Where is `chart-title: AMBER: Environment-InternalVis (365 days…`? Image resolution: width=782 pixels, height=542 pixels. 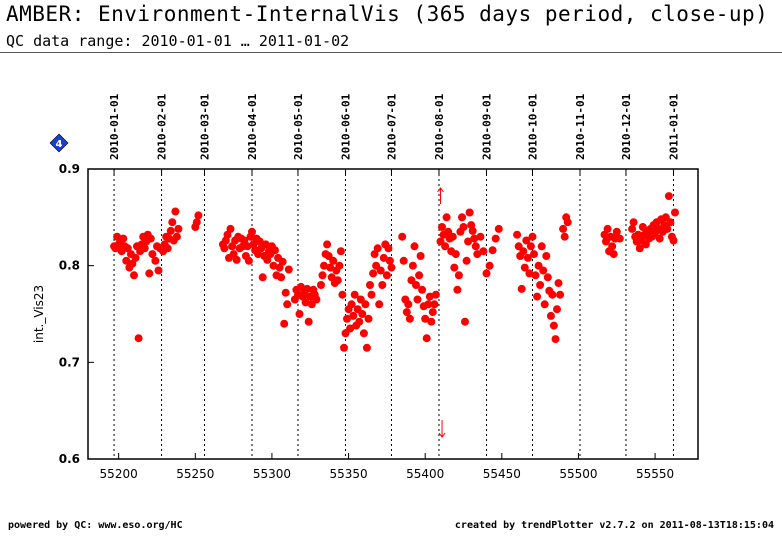
chart-title: AMBER: Environment-InternalVis (365 days… is located at coordinates (387, 14).